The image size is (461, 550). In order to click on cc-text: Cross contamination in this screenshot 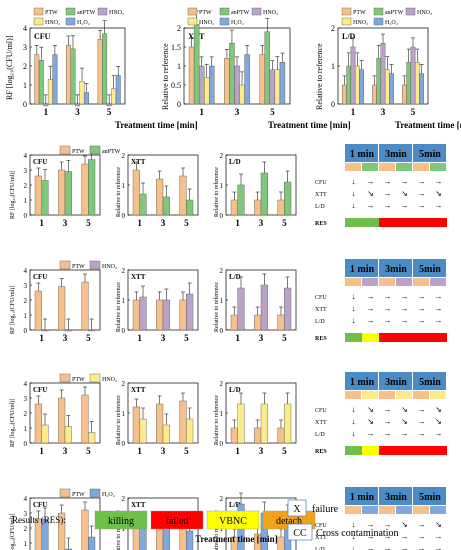, I will do `click(357, 533)`.